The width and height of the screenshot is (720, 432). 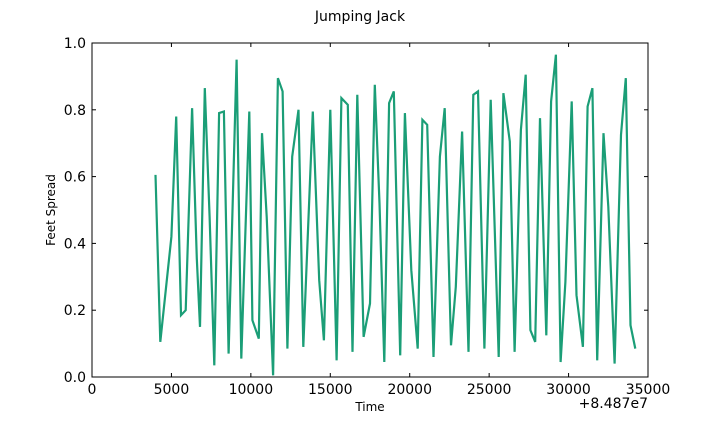 I want to click on y-tick-label: 0.6, so click(x=75, y=178).